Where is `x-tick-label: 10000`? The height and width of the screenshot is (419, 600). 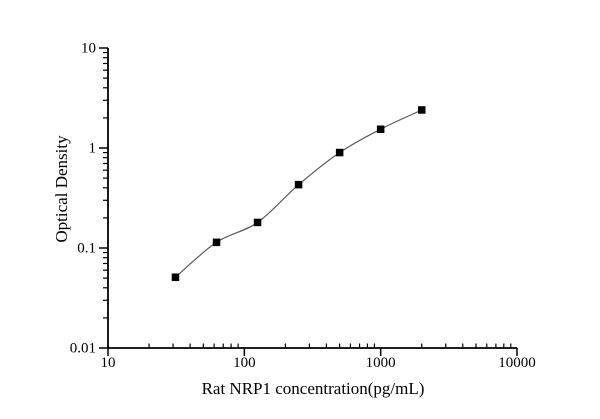 x-tick-label: 10000 is located at coordinates (517, 363).